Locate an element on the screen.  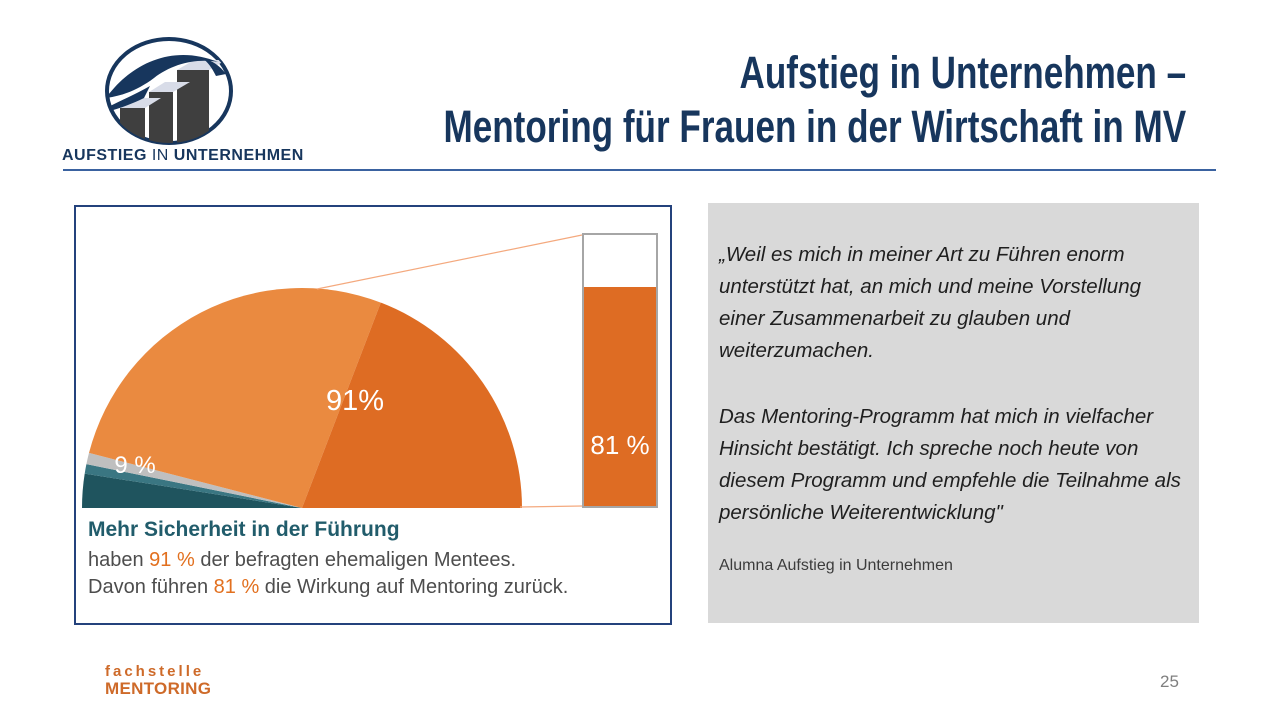
aufstieg-logo is located at coordinates (169, 91).